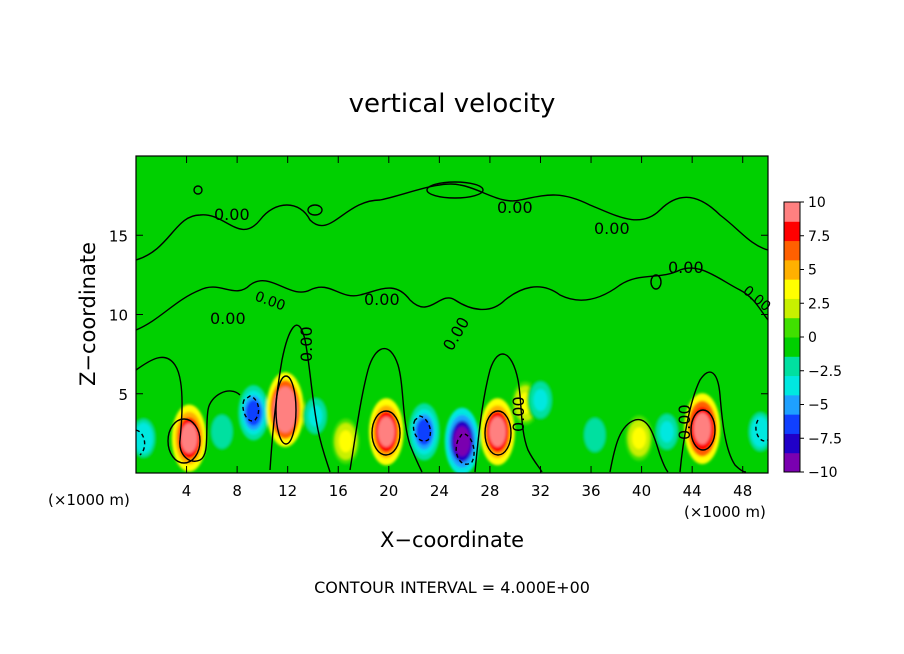 Image resolution: width=904 pixels, height=654 pixels. I want to click on x-tick-label: 20, so click(388, 491).